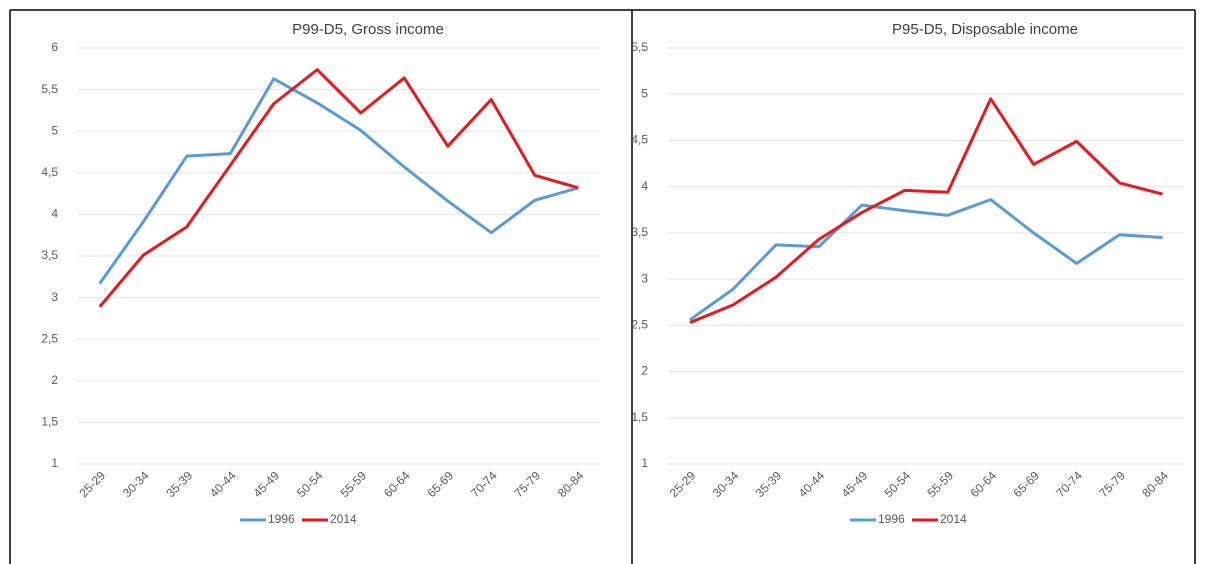 Image resolution: width=1205 pixels, height=564 pixels. Describe the element at coordinates (54, 47) in the screenshot. I see `y-tick-label: 6` at that location.